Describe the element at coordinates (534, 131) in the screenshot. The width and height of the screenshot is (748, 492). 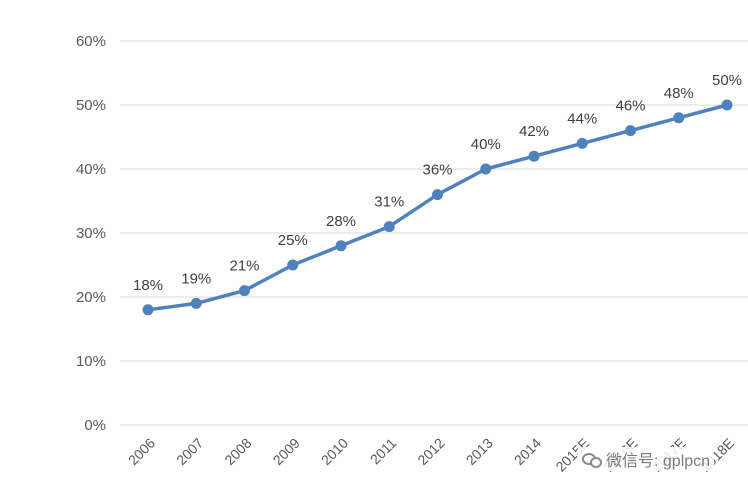
I see `data-label: 42%` at that location.